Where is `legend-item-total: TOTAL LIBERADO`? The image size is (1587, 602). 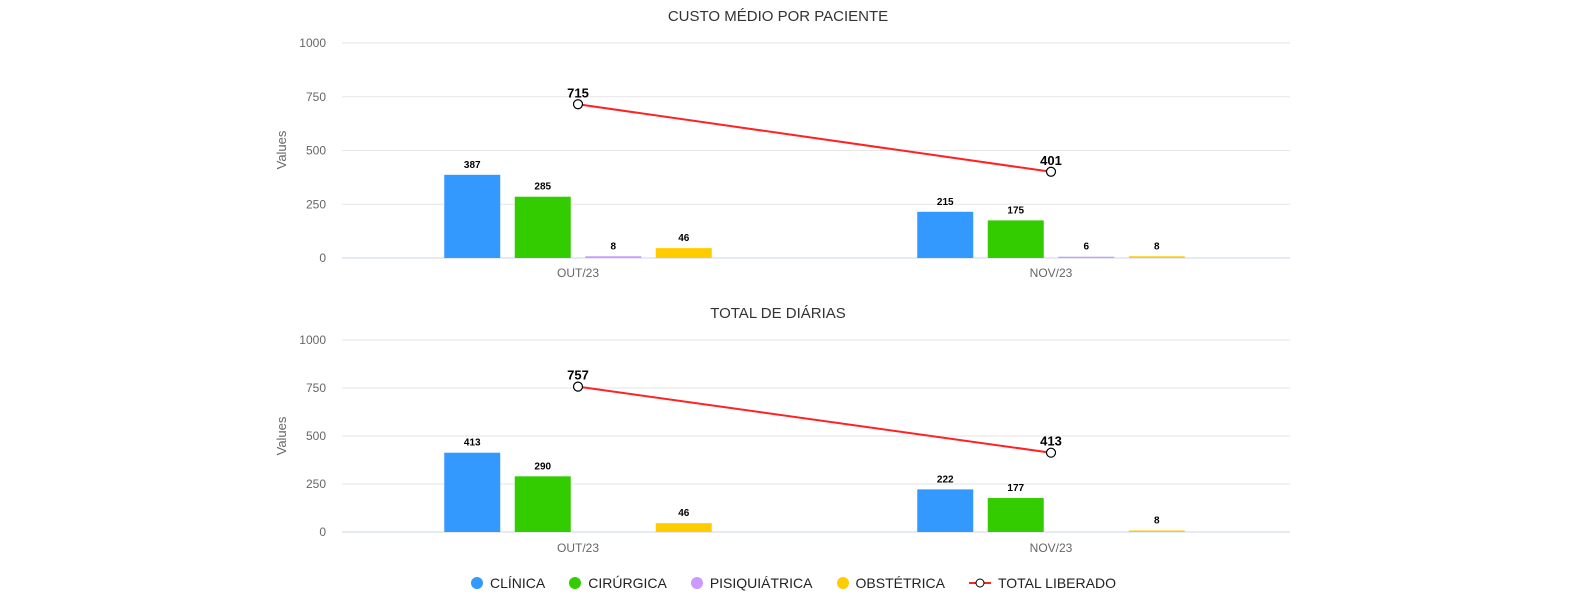 legend-item-total: TOTAL LIBERADO is located at coordinates (1042, 583).